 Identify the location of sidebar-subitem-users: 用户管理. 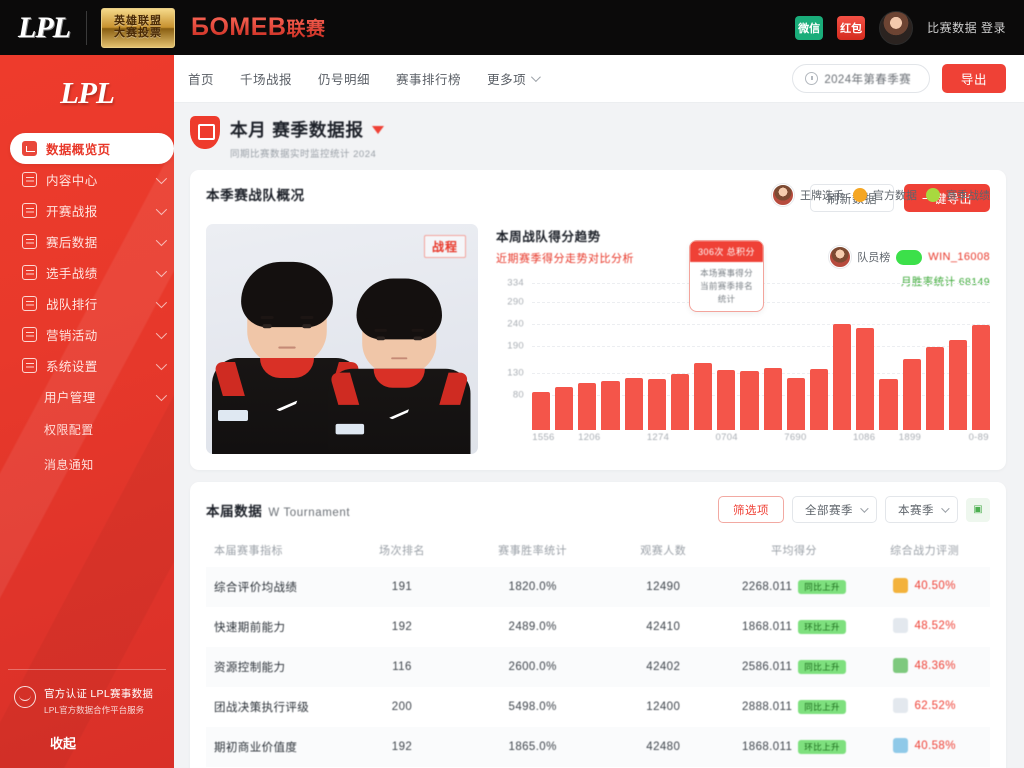
(92, 396).